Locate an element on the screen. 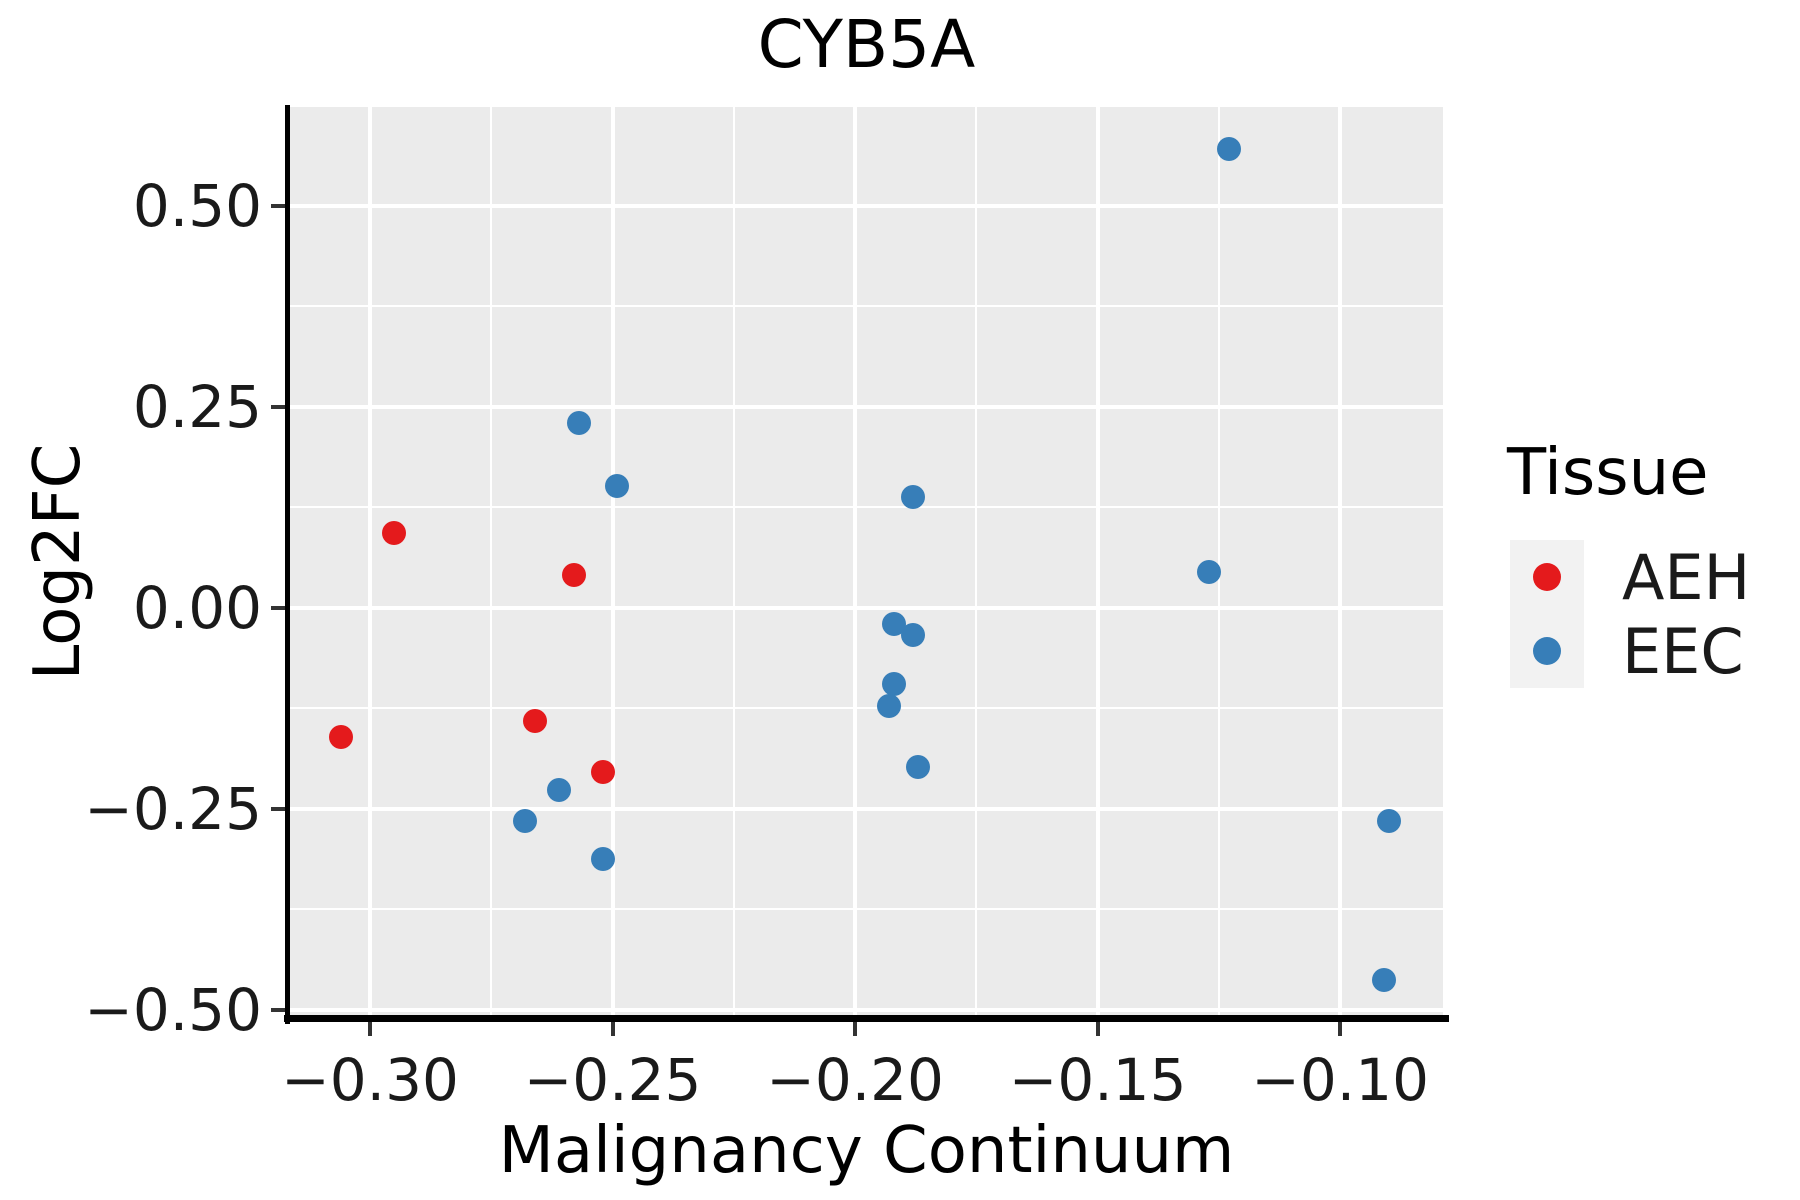  y-tick-label: 0.00 is located at coordinates (197, 607).